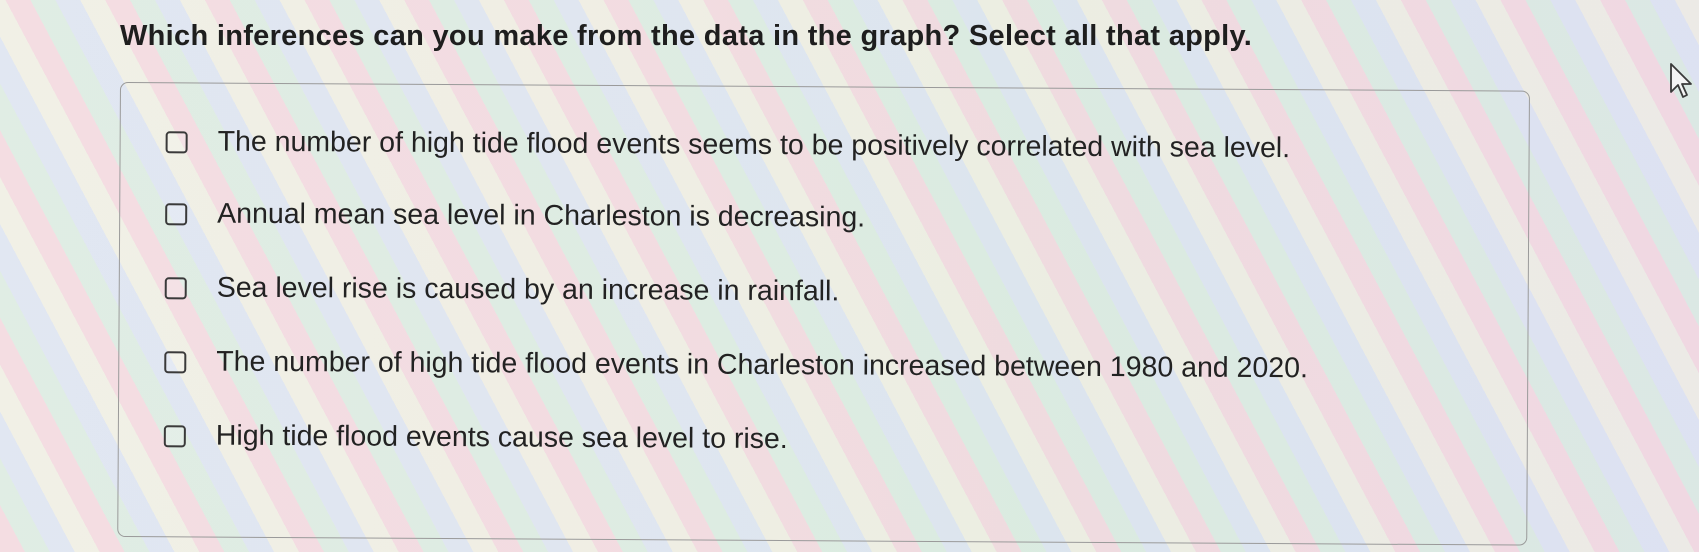 The height and width of the screenshot is (552, 1699). What do you see at coordinates (1681, 80) in the screenshot?
I see `mouse-pointer-icon` at bounding box center [1681, 80].